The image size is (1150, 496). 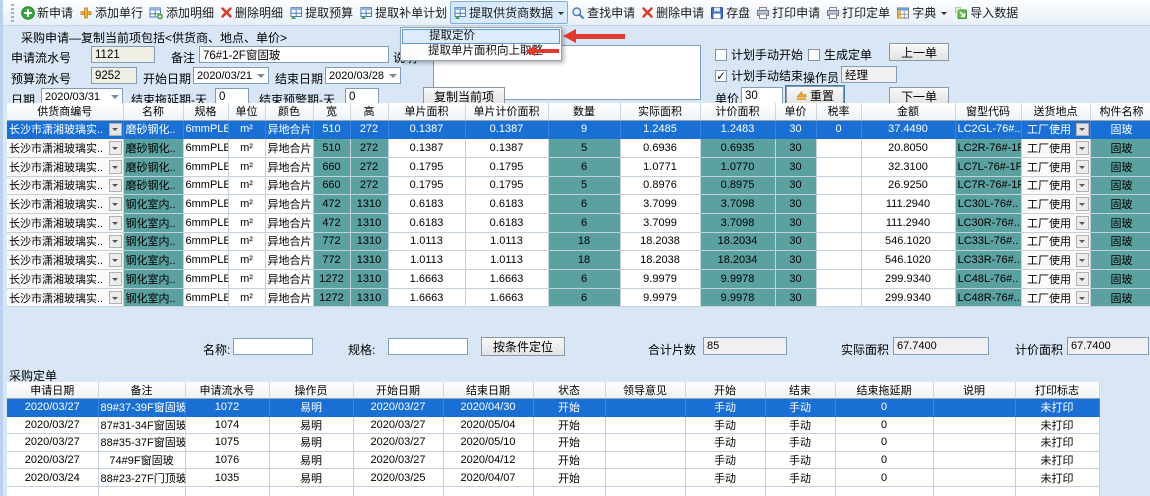 I want to click on name-cell: 钢化室内.., so click(x=153, y=242).